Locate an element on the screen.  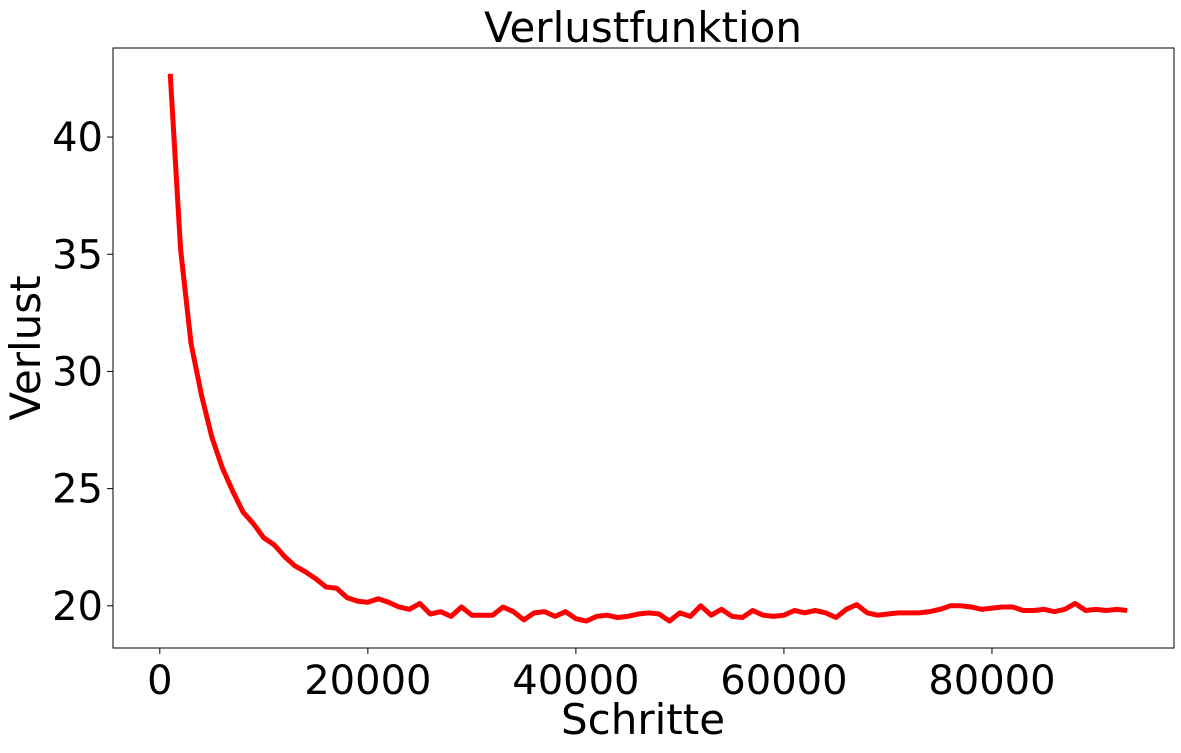
y-tick-label: 30 is located at coordinates (77, 372).